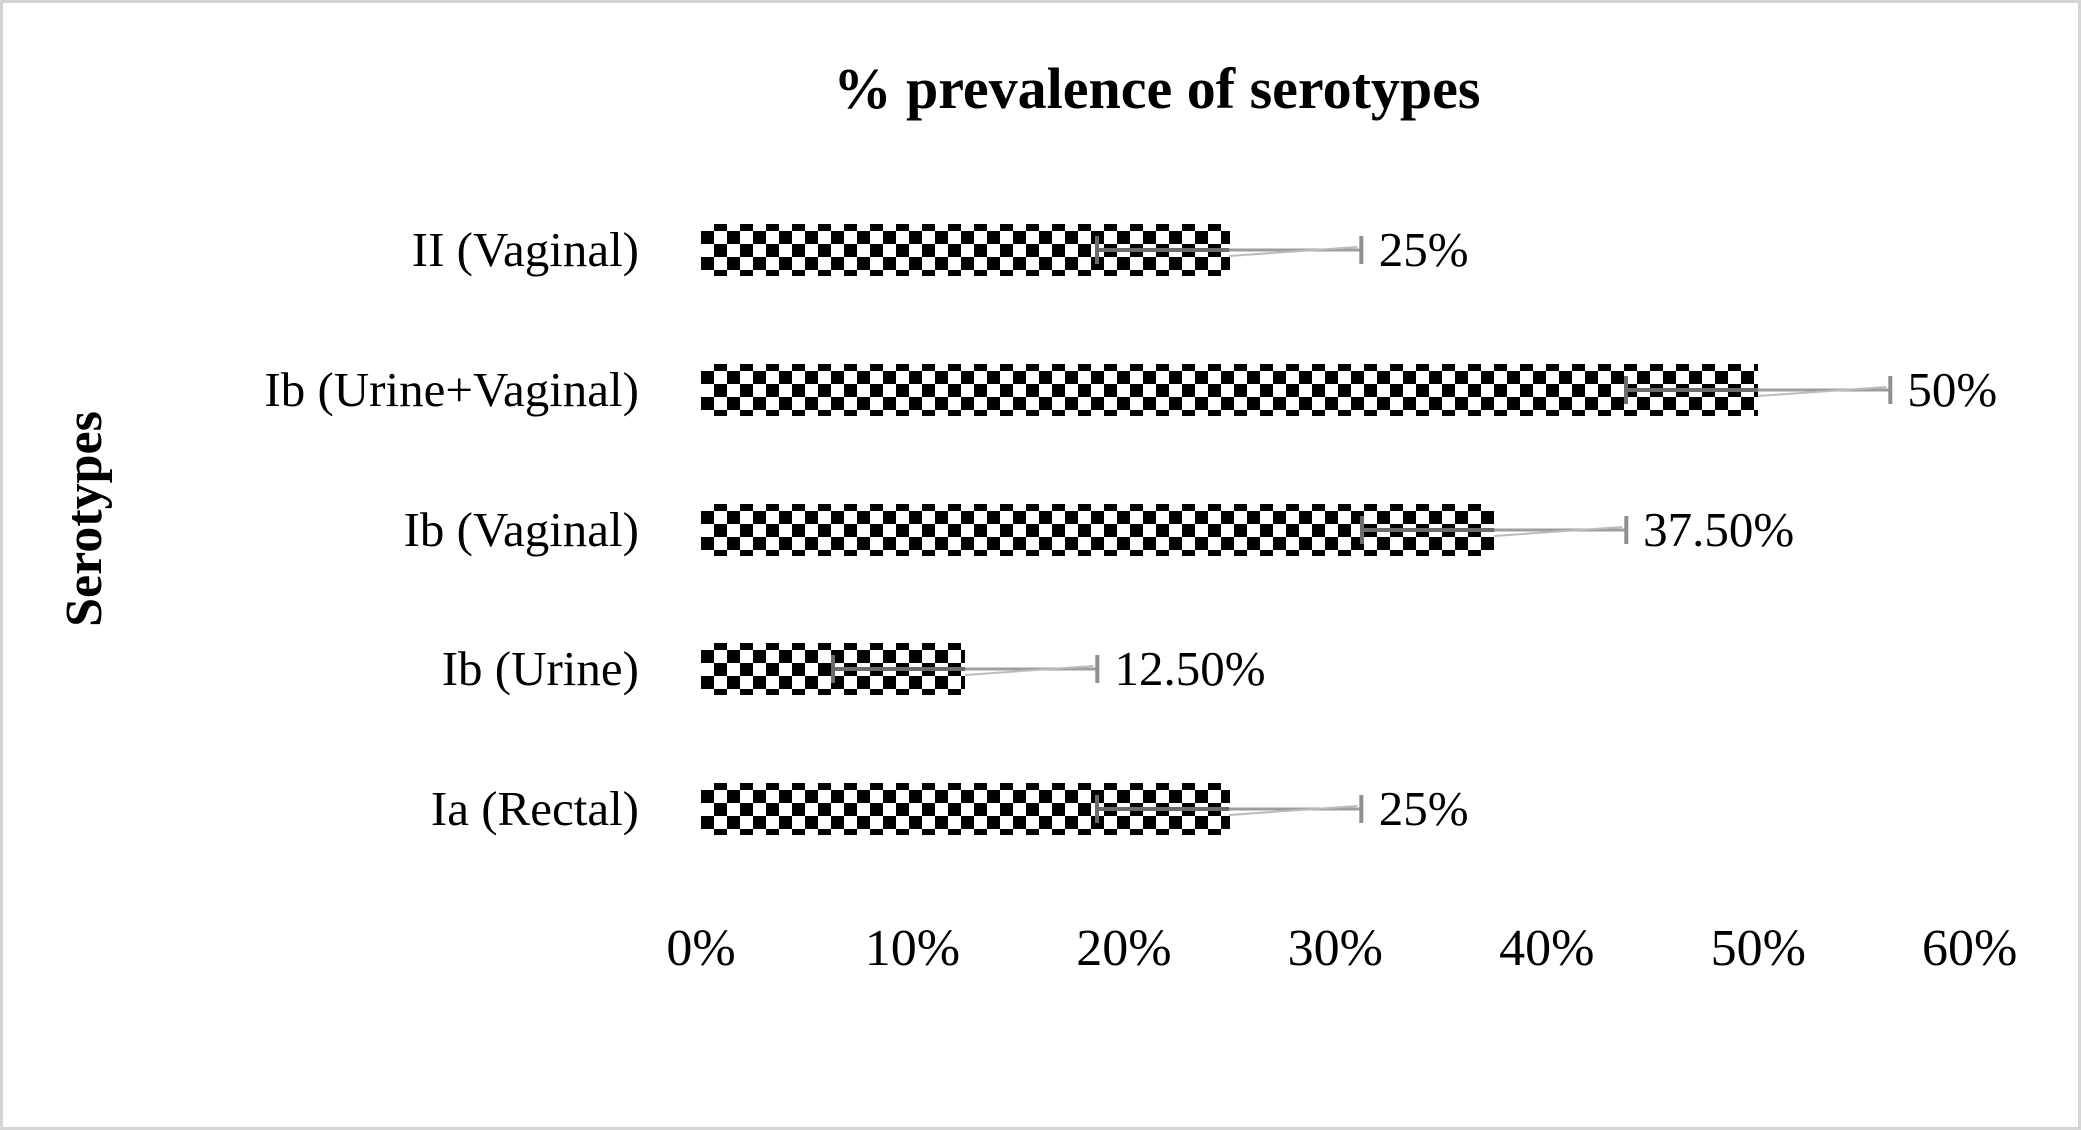 Image resolution: width=2081 pixels, height=1130 pixels. Describe the element at coordinates (1758, 948) in the screenshot. I see `x-tick-label: 50%` at that location.